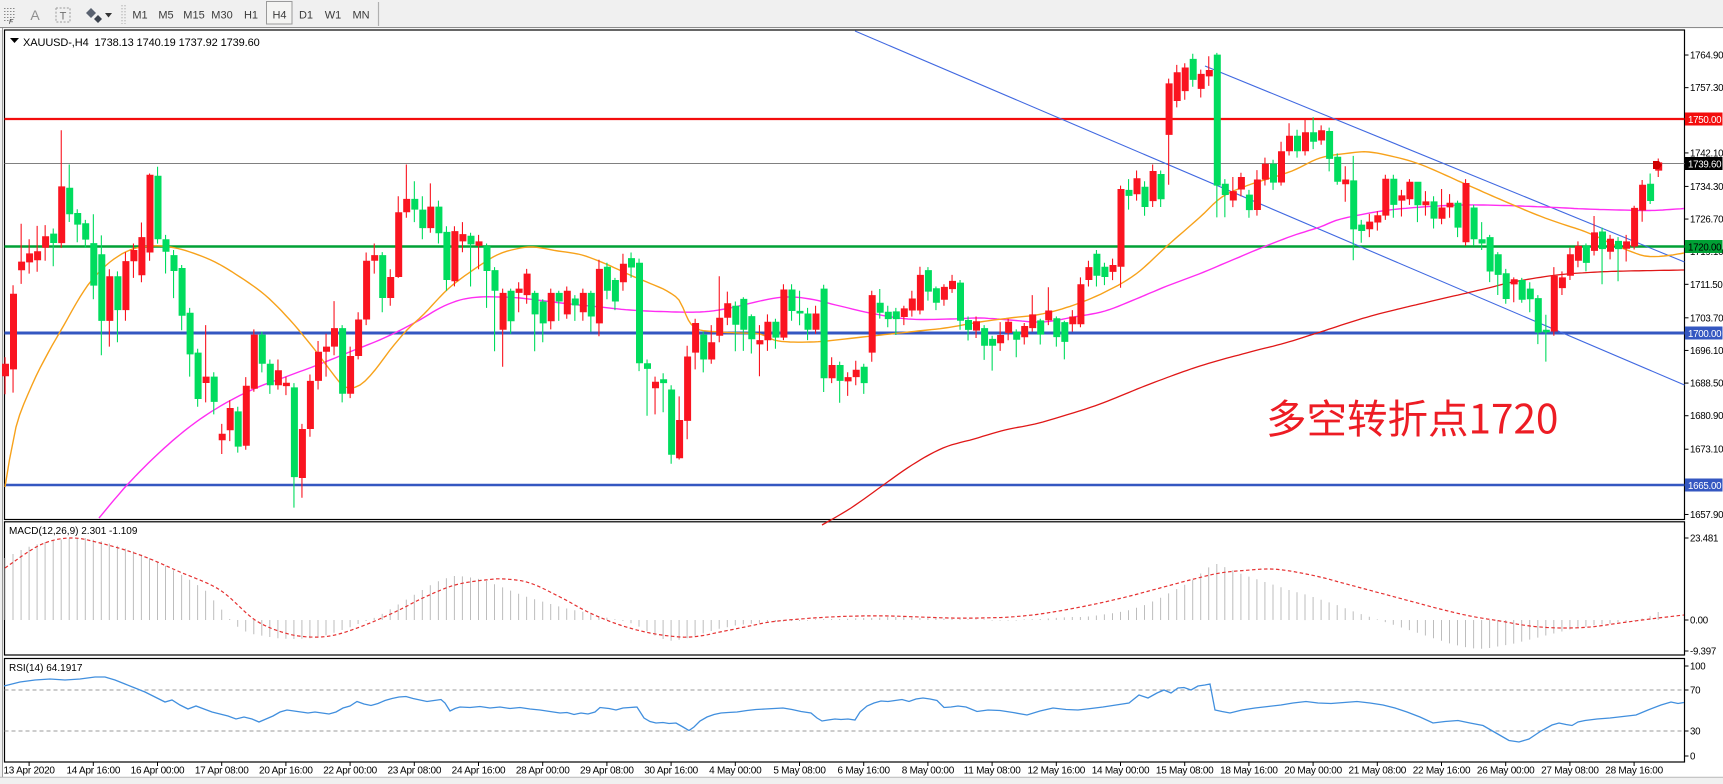 Image resolution: width=1723 pixels, height=784 pixels. I want to click on svg-text: 16 Apr 00:00, so click(158, 771).